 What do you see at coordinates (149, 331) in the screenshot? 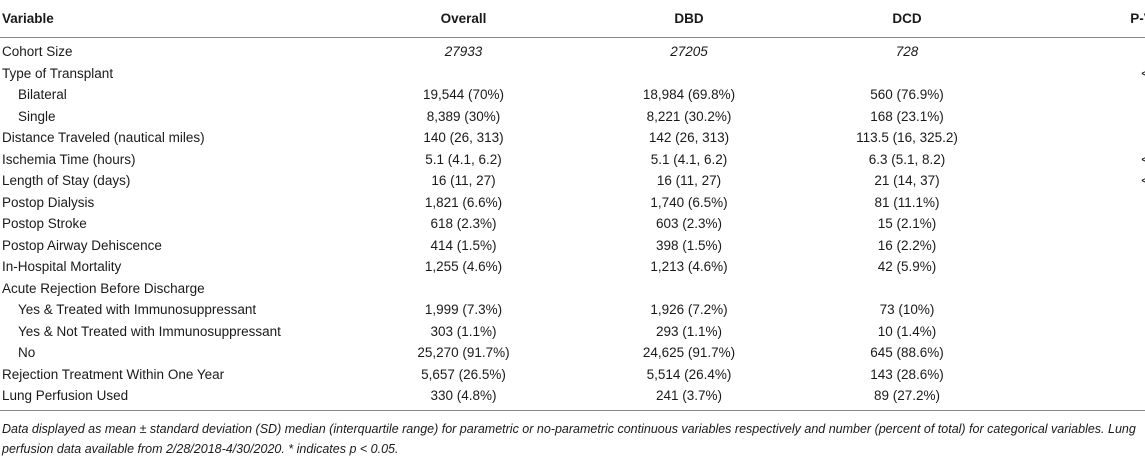
I see `row-label: Yes & Not Treated with Immunosuppressant` at bounding box center [149, 331].